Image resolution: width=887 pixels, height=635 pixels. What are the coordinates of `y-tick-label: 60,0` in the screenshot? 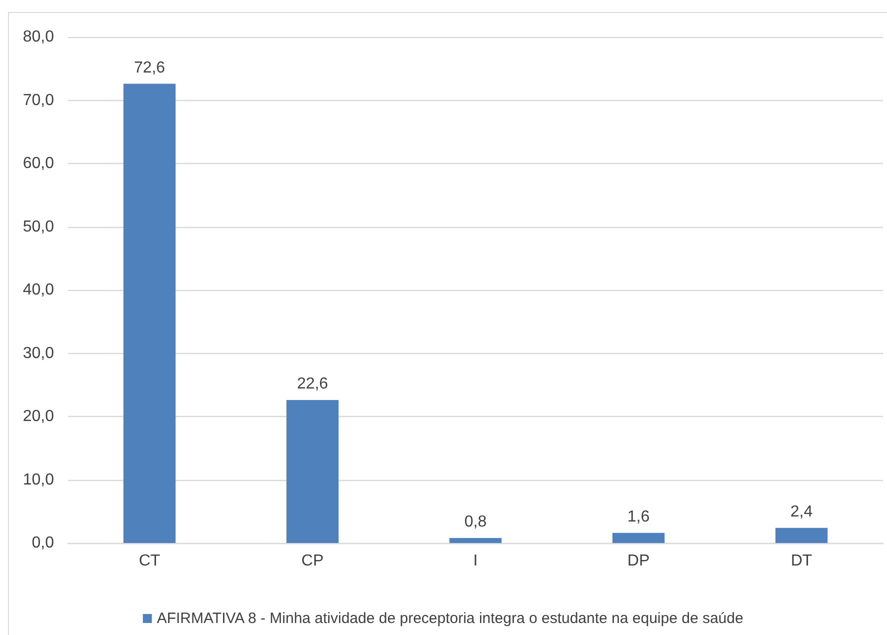 It's located at (38, 163).